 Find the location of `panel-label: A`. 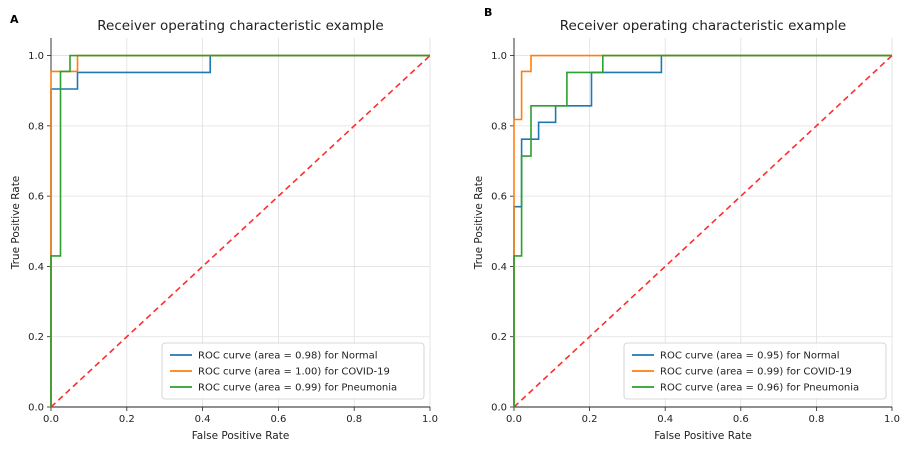

panel-label: A is located at coordinates (14, 19).